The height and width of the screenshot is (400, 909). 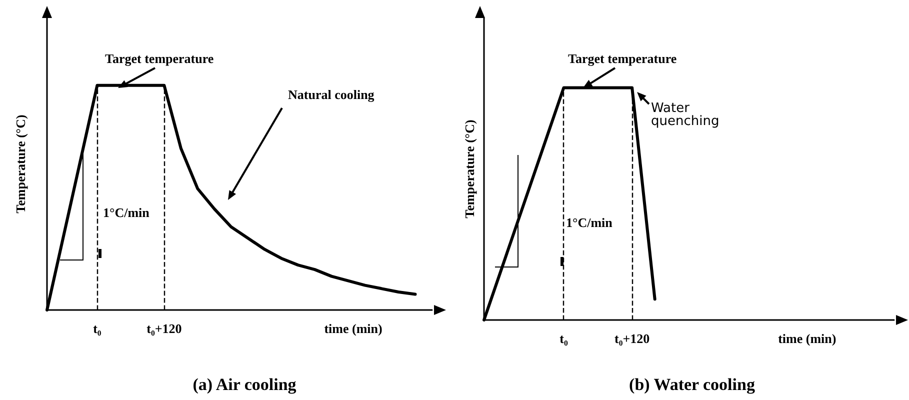 What do you see at coordinates (685, 115) in the screenshot?
I see `annotation: Water quenching` at bounding box center [685, 115].